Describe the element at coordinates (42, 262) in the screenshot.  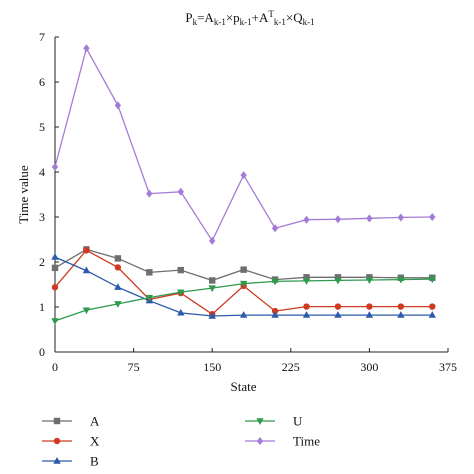
I see `y-tick-label: 2` at that location.